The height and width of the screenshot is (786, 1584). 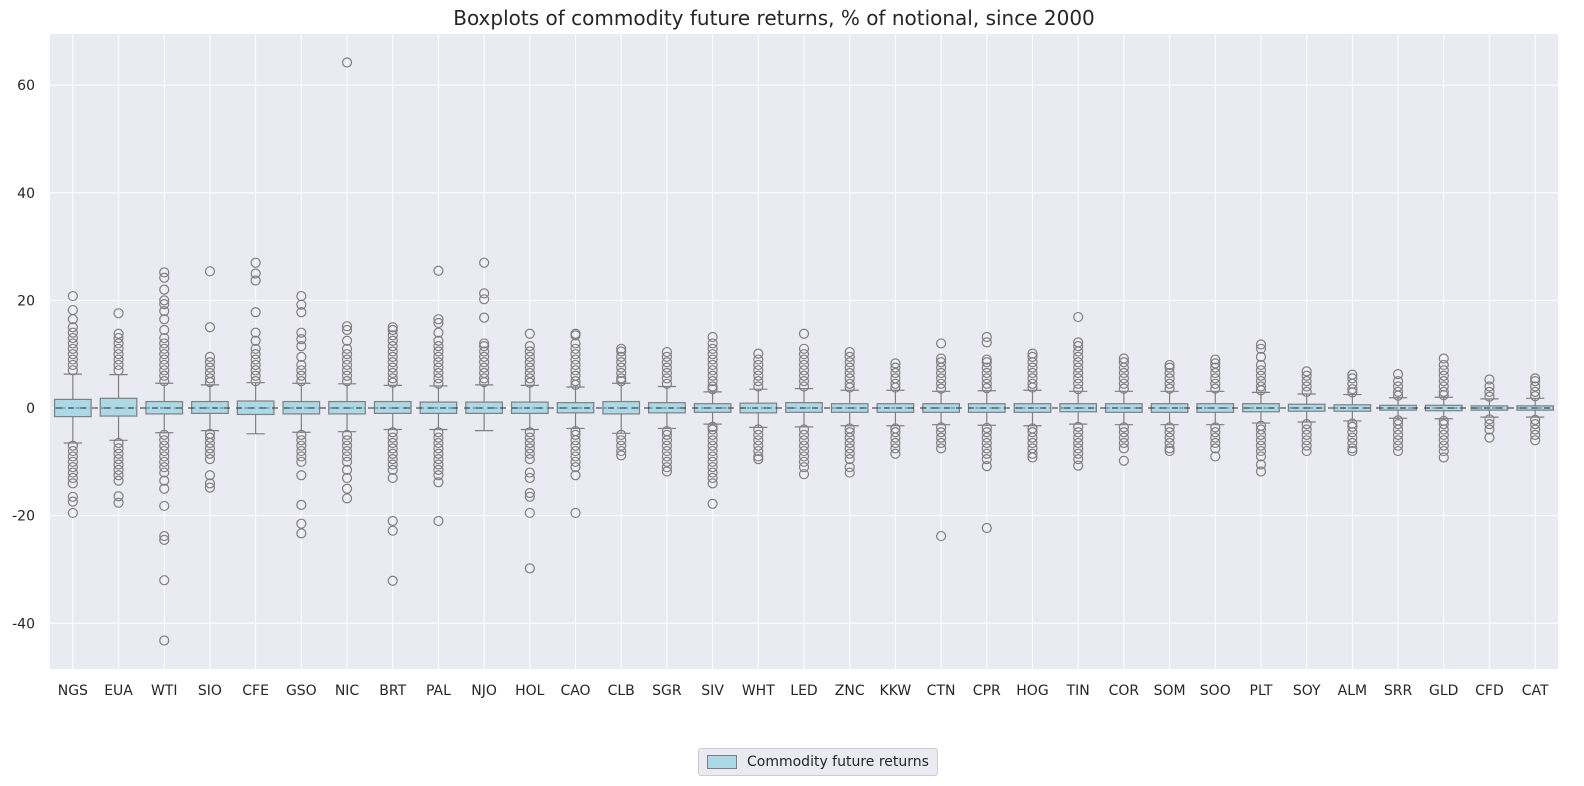 I want to click on y-tick-label: 40, so click(x=26, y=194).